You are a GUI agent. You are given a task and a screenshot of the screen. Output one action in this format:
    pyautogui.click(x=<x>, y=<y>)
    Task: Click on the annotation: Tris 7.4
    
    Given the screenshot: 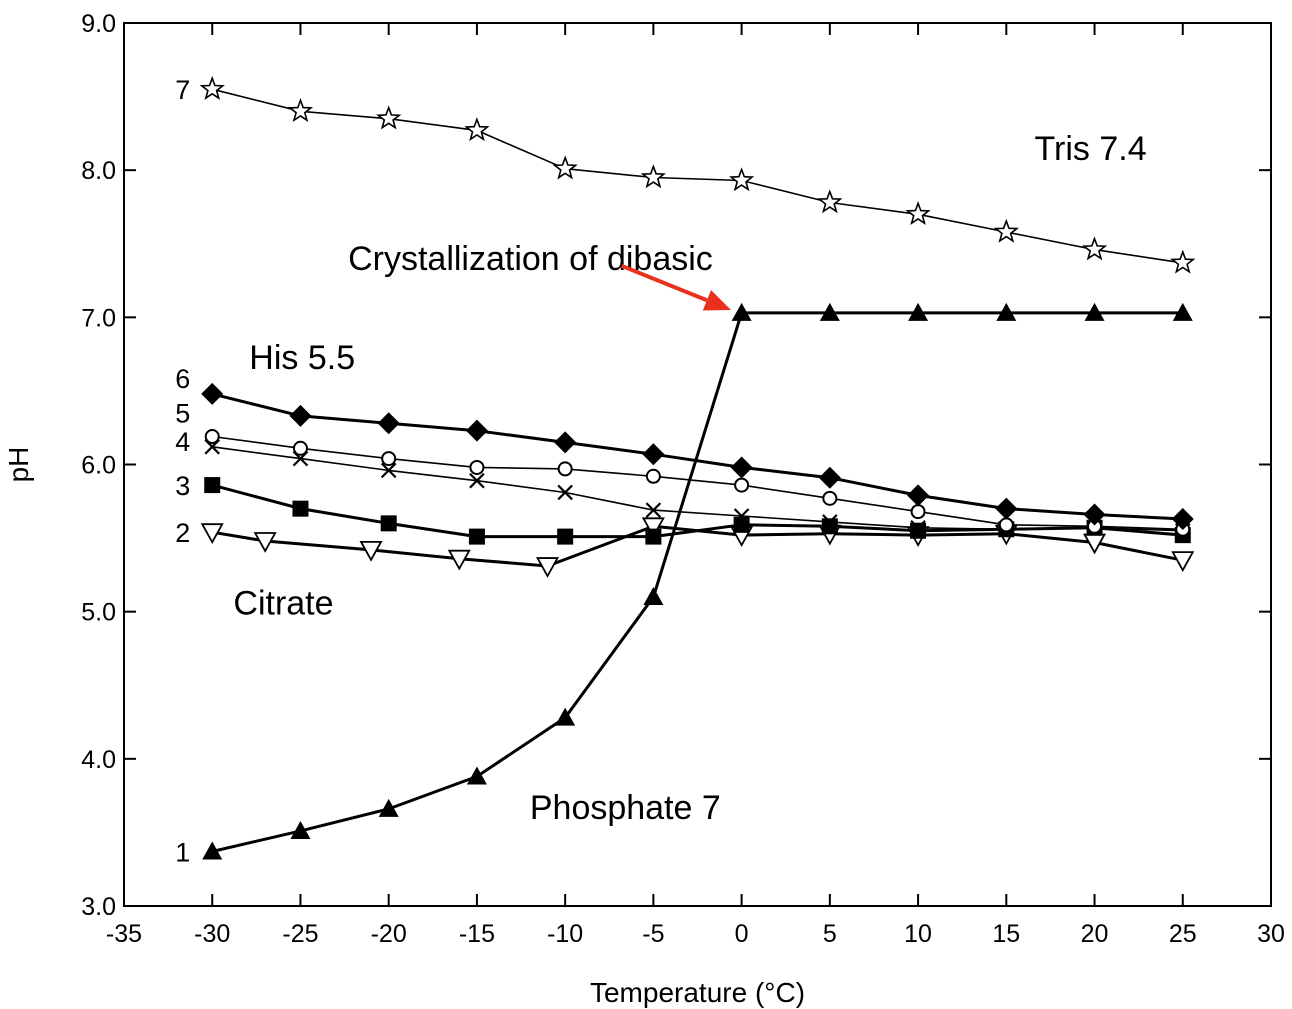 What is the action you would take?
    pyautogui.click(x=1091, y=149)
    